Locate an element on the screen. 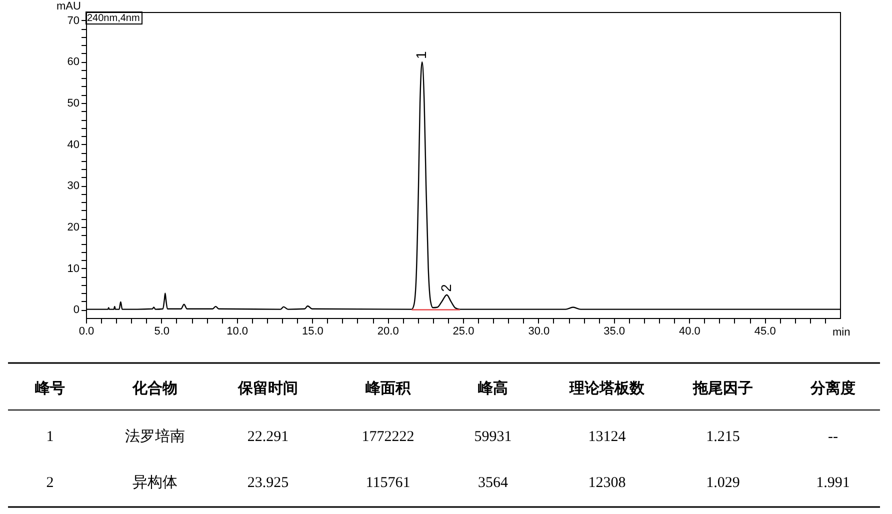  text: 13124 is located at coordinates (607, 437).